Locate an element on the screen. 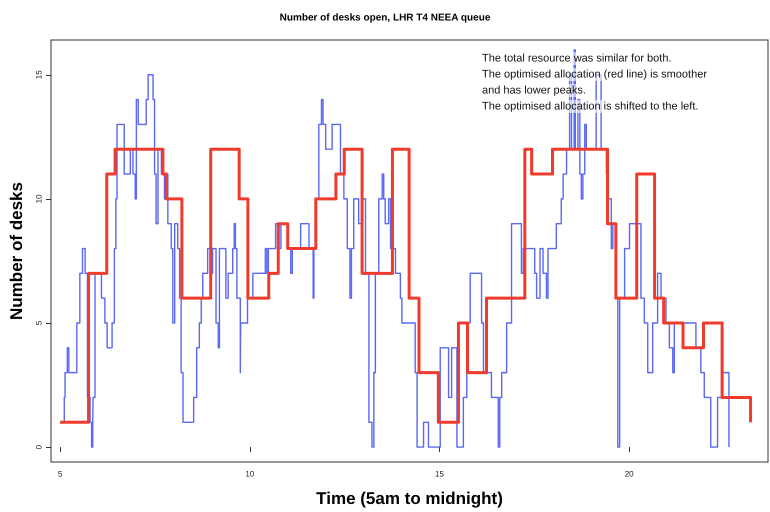 The image size is (770, 512). annotation: The optimised allocation is shifted to the left. is located at coordinates (590, 106).